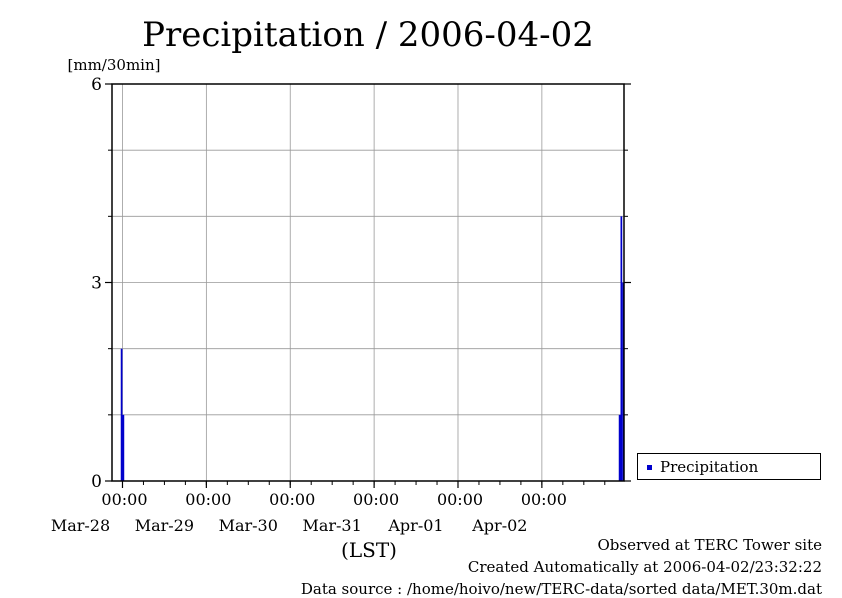  Describe the element at coordinates (331, 525) in the screenshot. I see `x-tick-label-date: Mar-31` at that location.